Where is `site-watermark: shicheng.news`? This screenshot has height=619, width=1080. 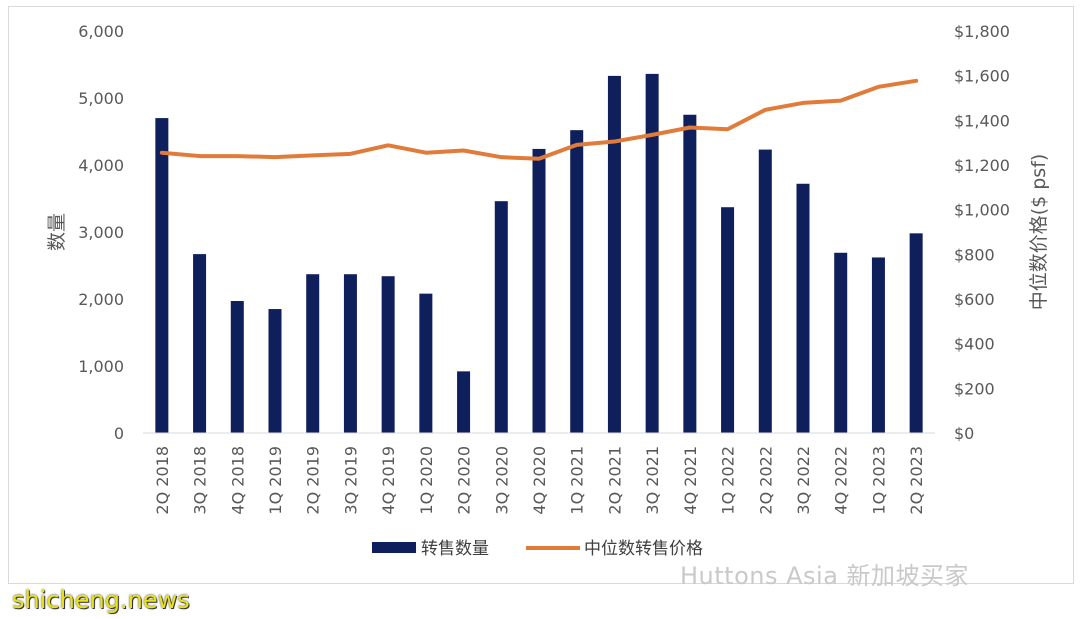 site-watermark: shicheng.news is located at coordinates (101, 600).